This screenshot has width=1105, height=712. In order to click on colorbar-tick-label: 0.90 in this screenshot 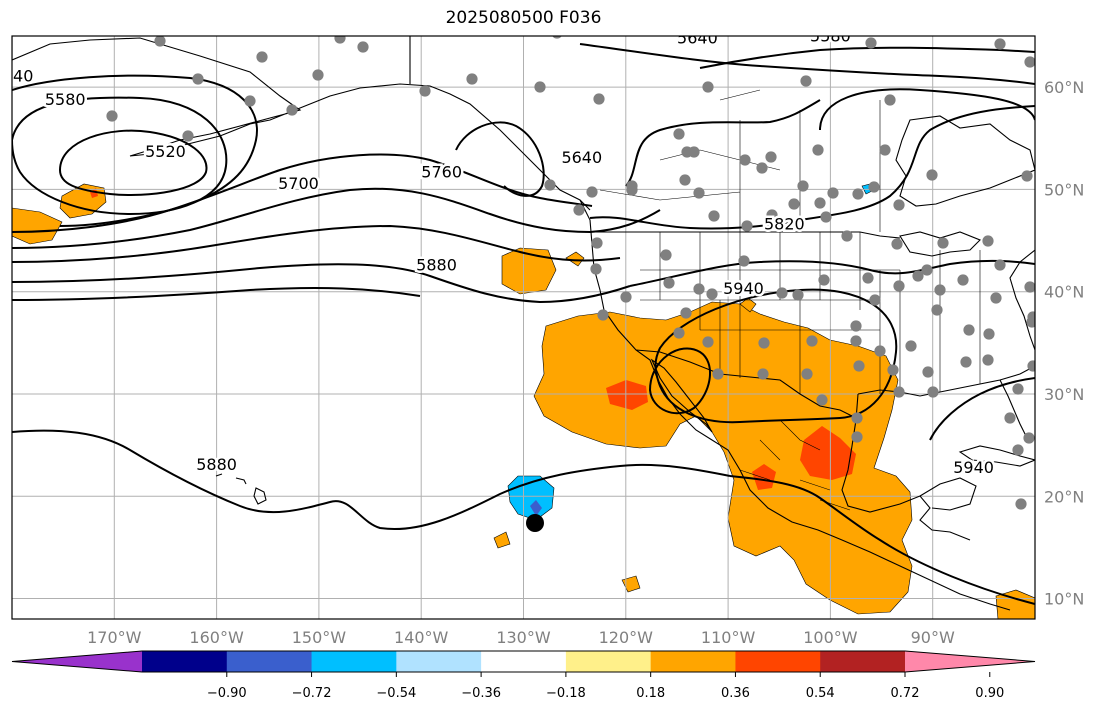, I will do `click(989, 693)`.